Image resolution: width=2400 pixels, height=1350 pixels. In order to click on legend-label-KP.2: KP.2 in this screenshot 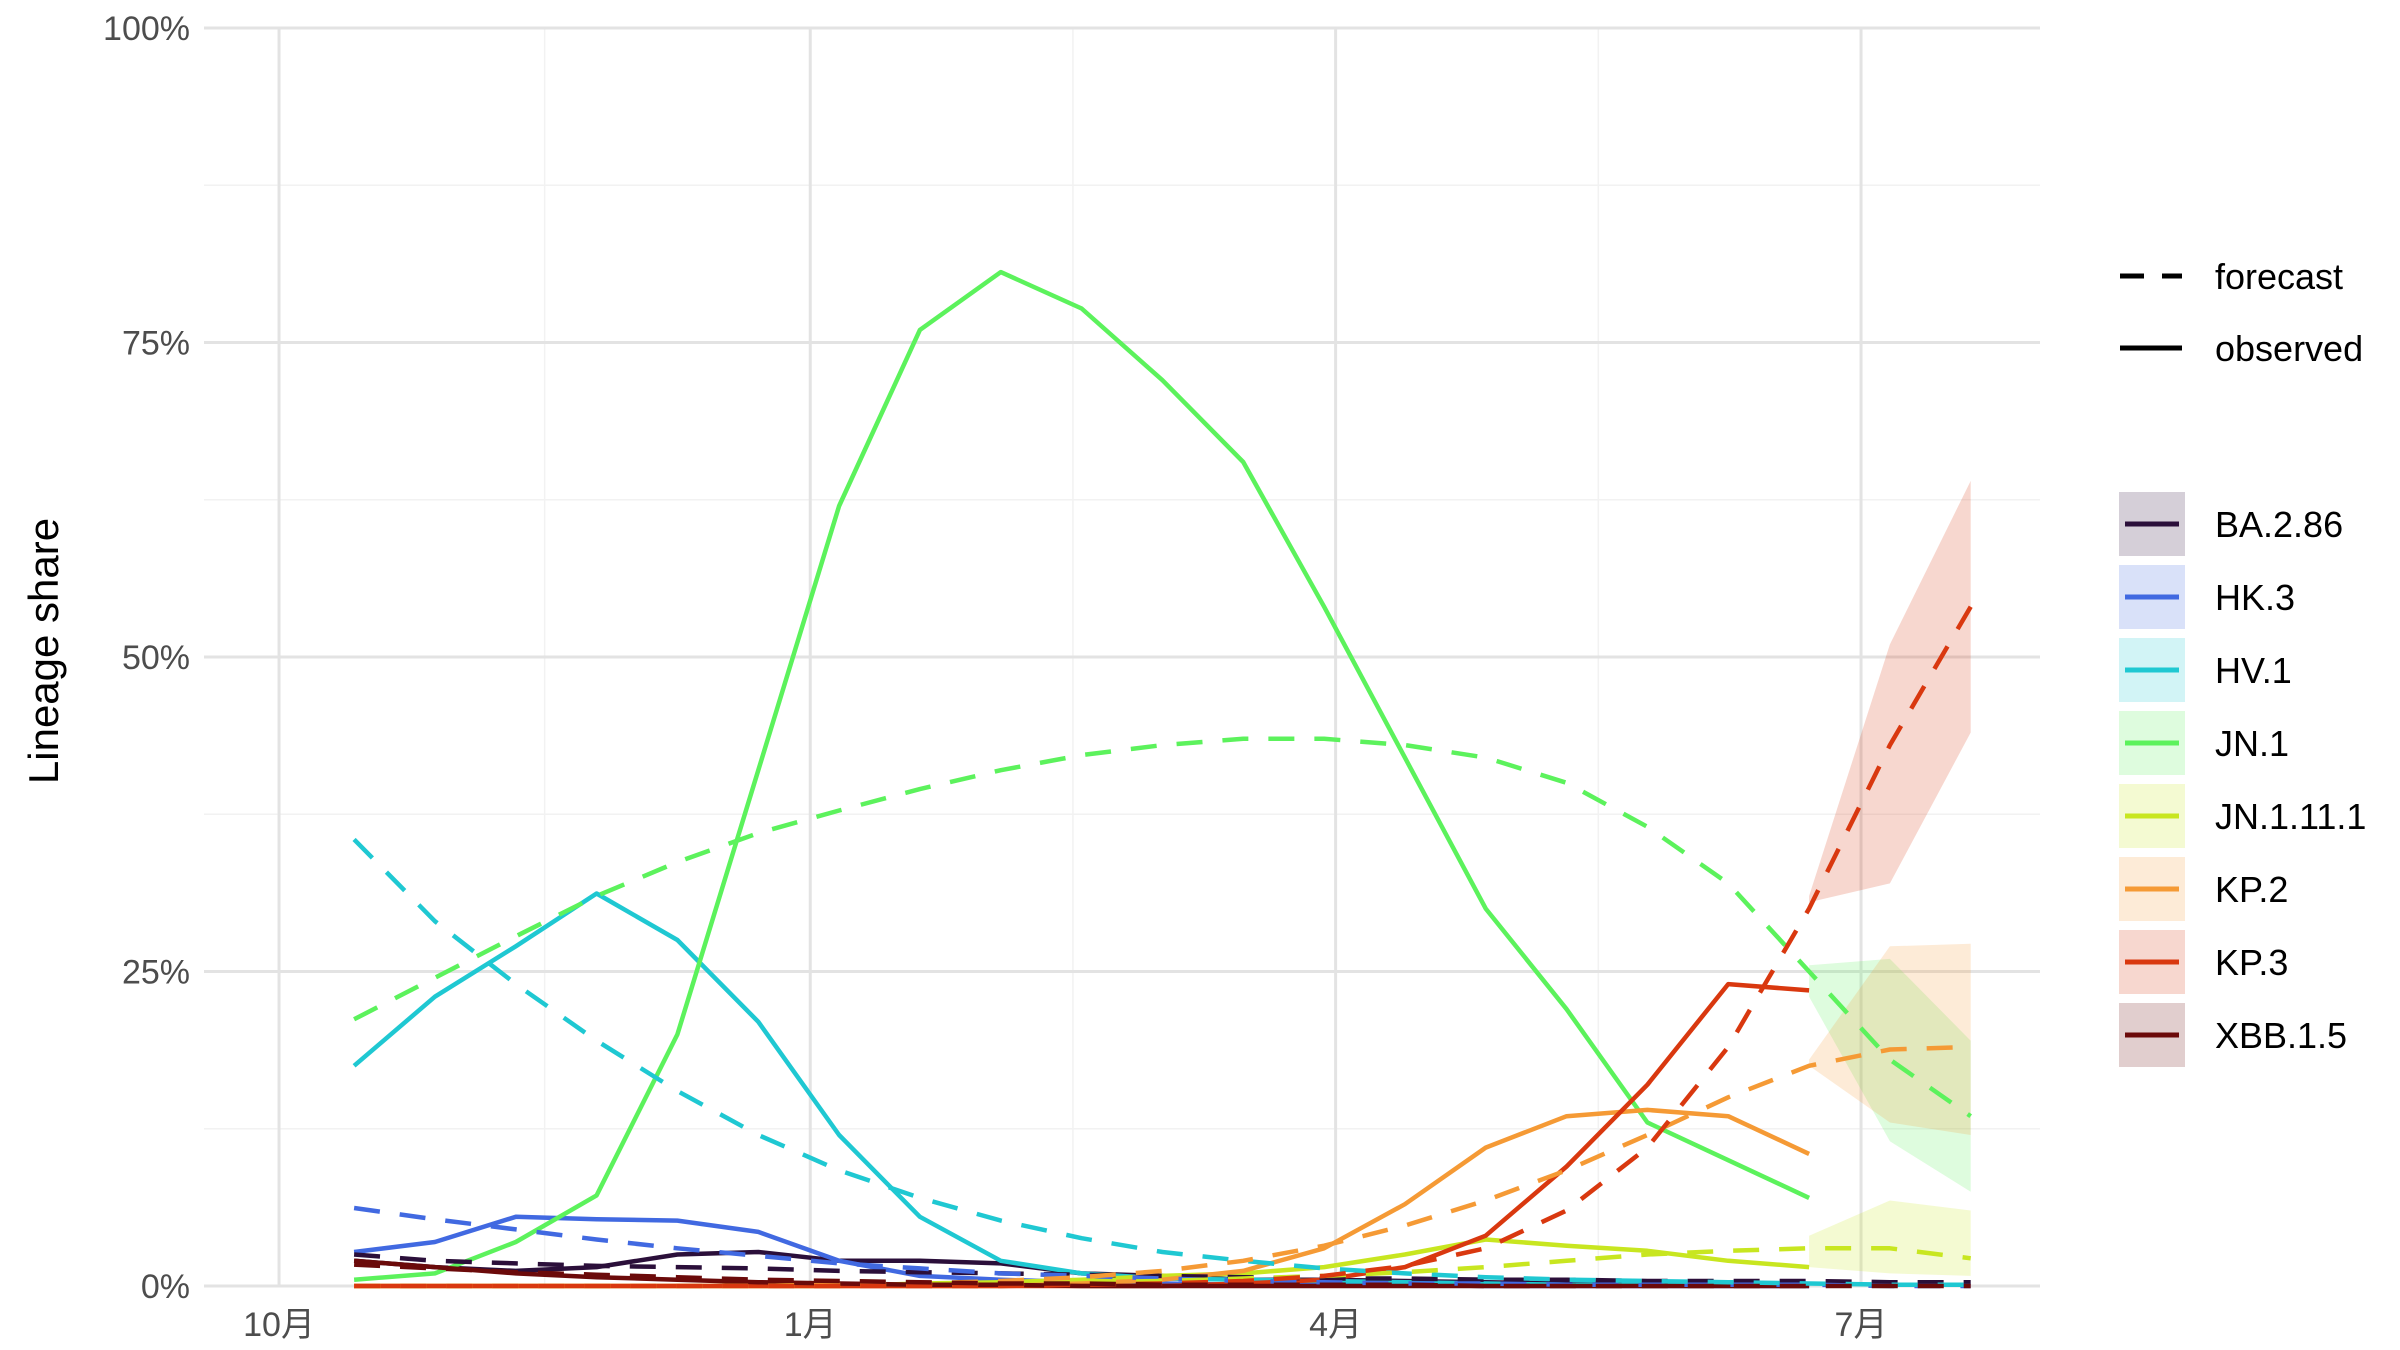, I will do `click(2251, 889)`.